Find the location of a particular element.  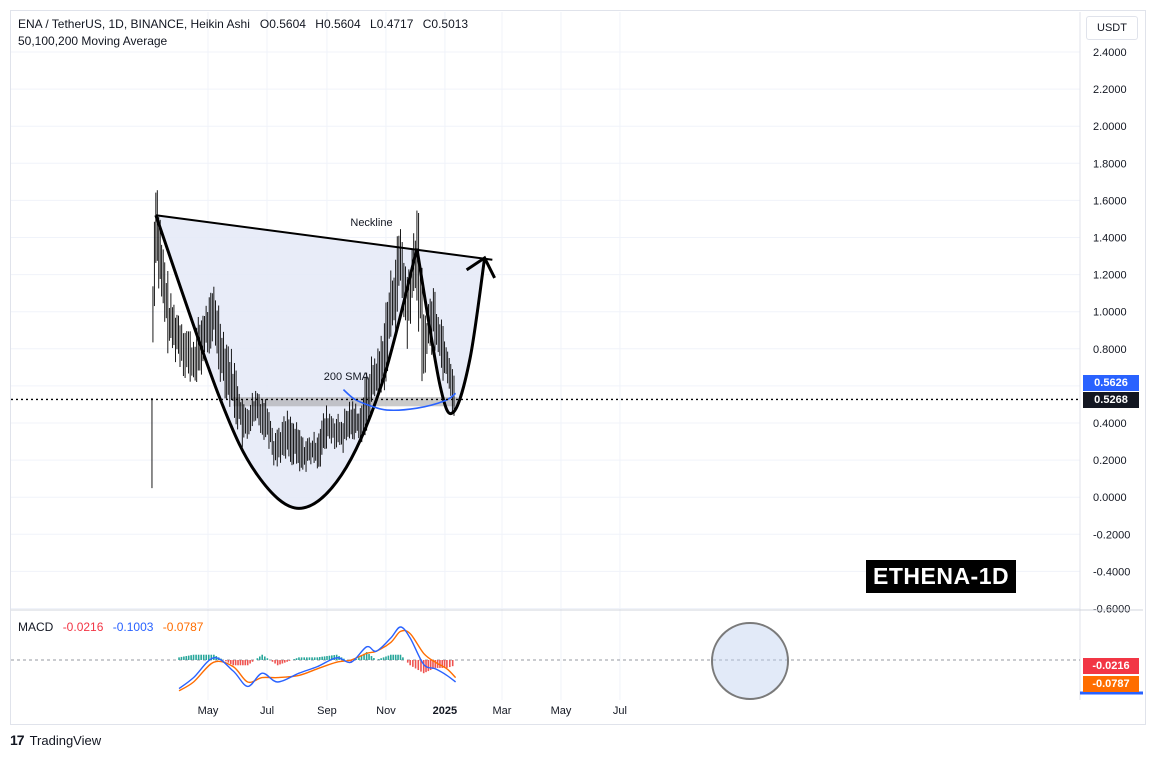

handle-outline is located at coordinates (451, 332).